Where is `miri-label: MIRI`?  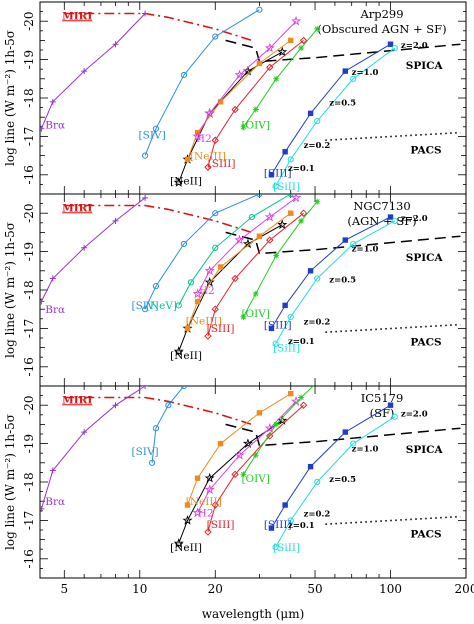
miri-label: MIRI is located at coordinates (77, 400).